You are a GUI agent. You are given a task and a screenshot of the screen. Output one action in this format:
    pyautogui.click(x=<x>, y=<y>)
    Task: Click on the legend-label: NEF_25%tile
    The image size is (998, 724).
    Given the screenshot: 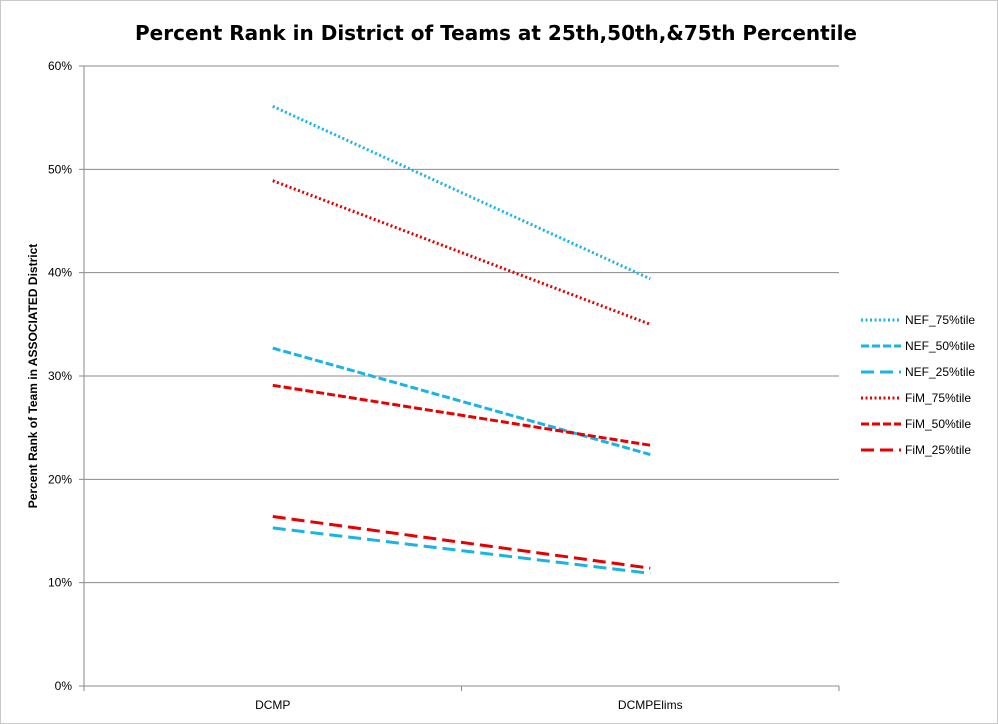 What is the action you would take?
    pyautogui.click(x=940, y=372)
    